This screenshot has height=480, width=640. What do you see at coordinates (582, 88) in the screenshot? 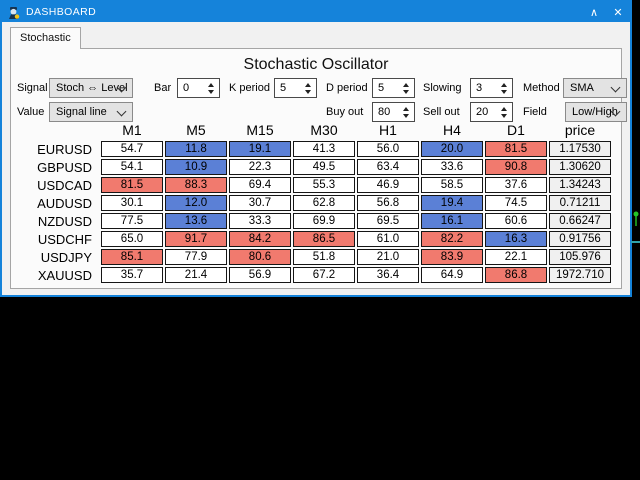
I see `method-selected-value: SMA` at bounding box center [582, 88].